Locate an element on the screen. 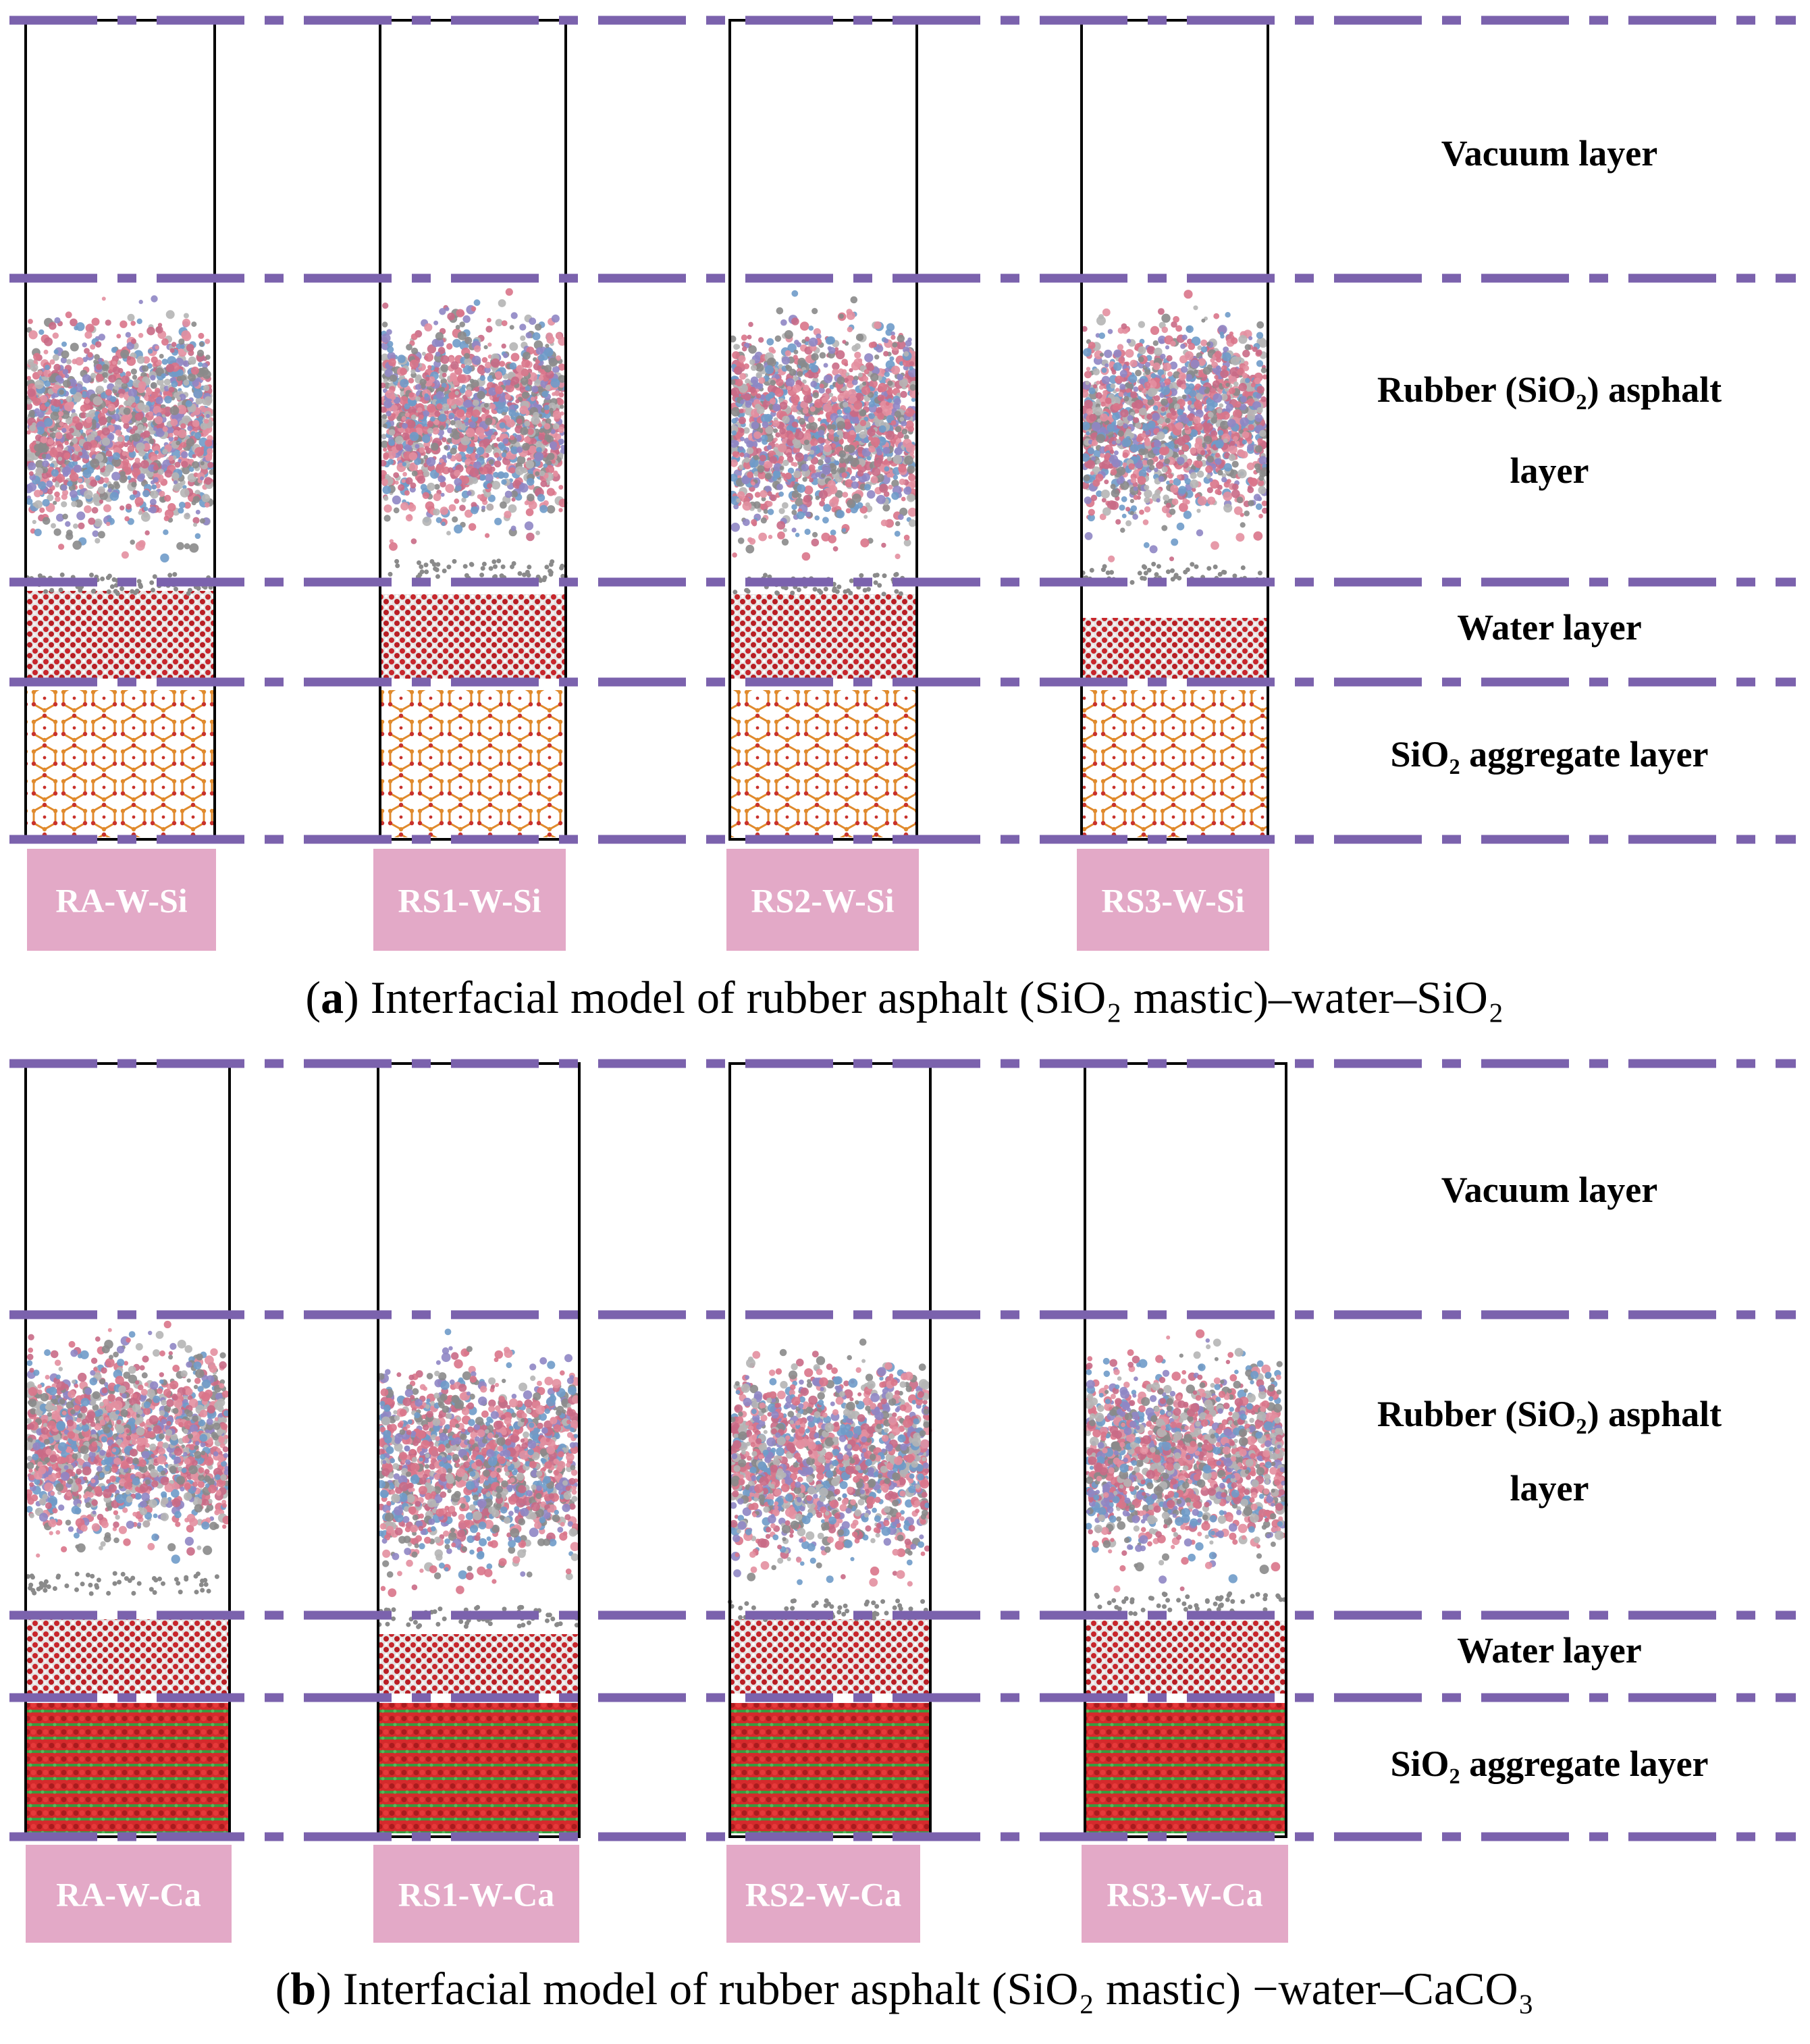 The image size is (1810, 2044). model-label: RA-W-Si is located at coordinates (121, 901).